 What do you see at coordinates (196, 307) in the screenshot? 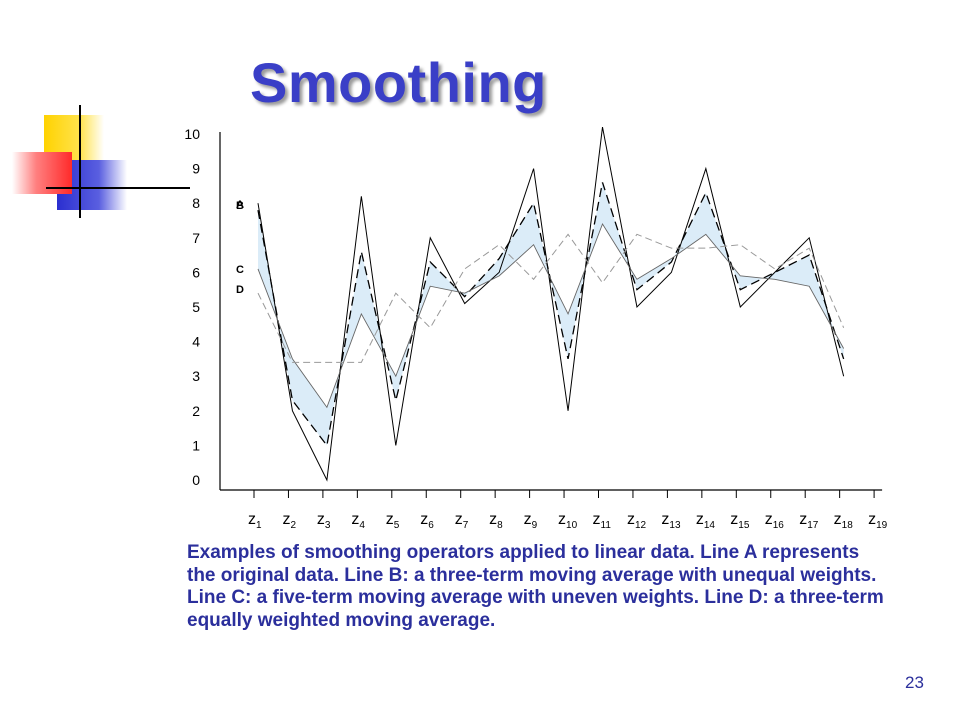
I see `y-tick-label: 5` at bounding box center [196, 307].